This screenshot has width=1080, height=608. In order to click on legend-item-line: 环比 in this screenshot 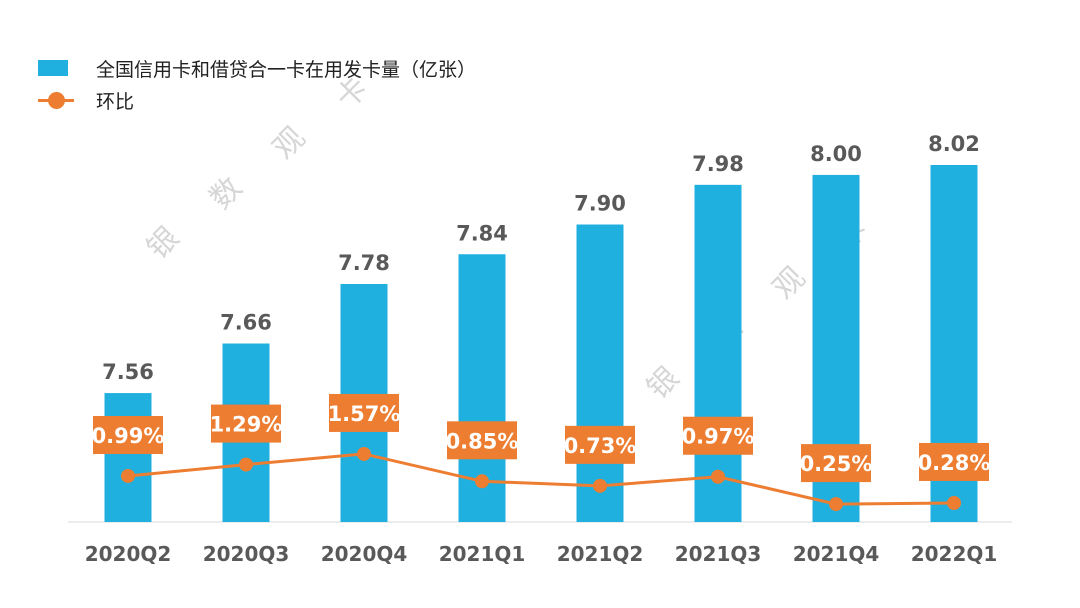, I will do `click(257, 100)`.